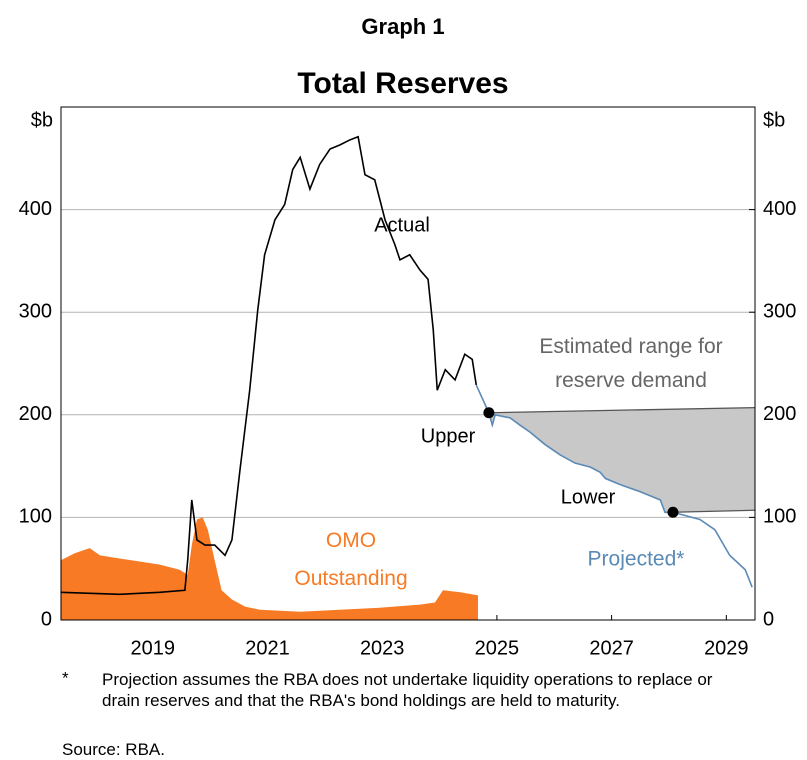 Image resolution: width=807 pixels, height=760 pixels. Describe the element at coordinates (621, 460) in the screenshot. I see `range-fill` at that location.